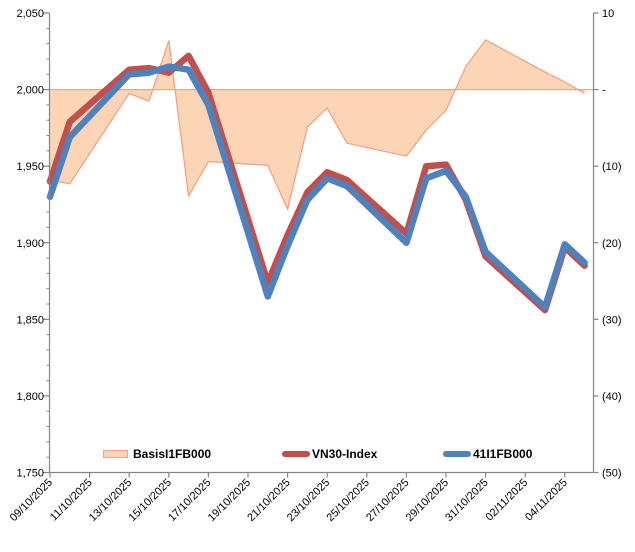 Image resolution: width=635 pixels, height=552 pixels. I want to click on svg-text: 2,000, so click(30, 91).